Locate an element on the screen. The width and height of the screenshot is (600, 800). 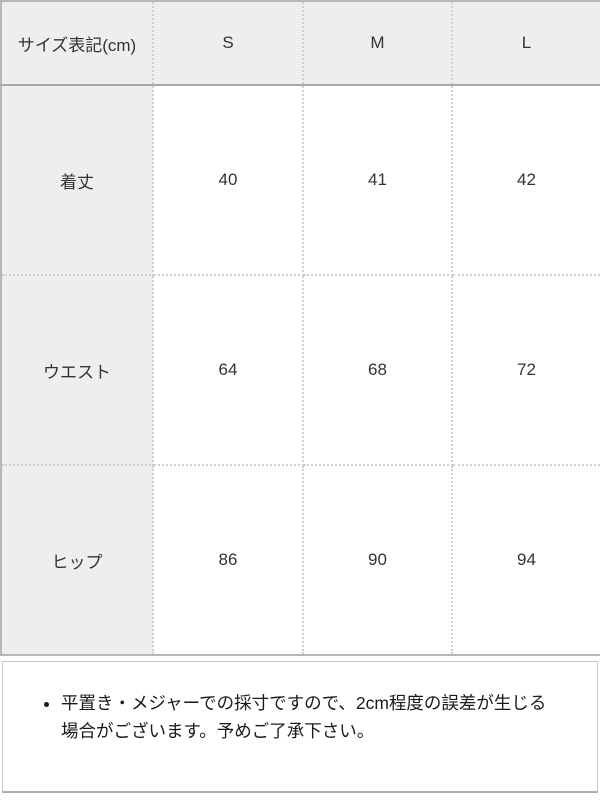
value-length-l: 42 is located at coordinates (525, 180).